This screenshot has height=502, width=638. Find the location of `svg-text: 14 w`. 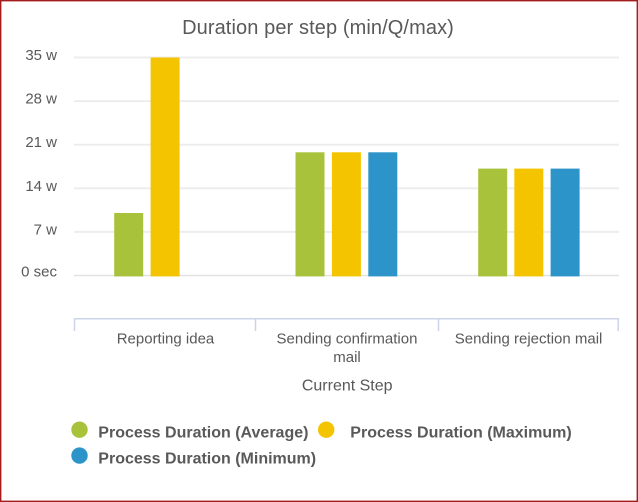

svg-text: 14 w is located at coordinates (41, 186).